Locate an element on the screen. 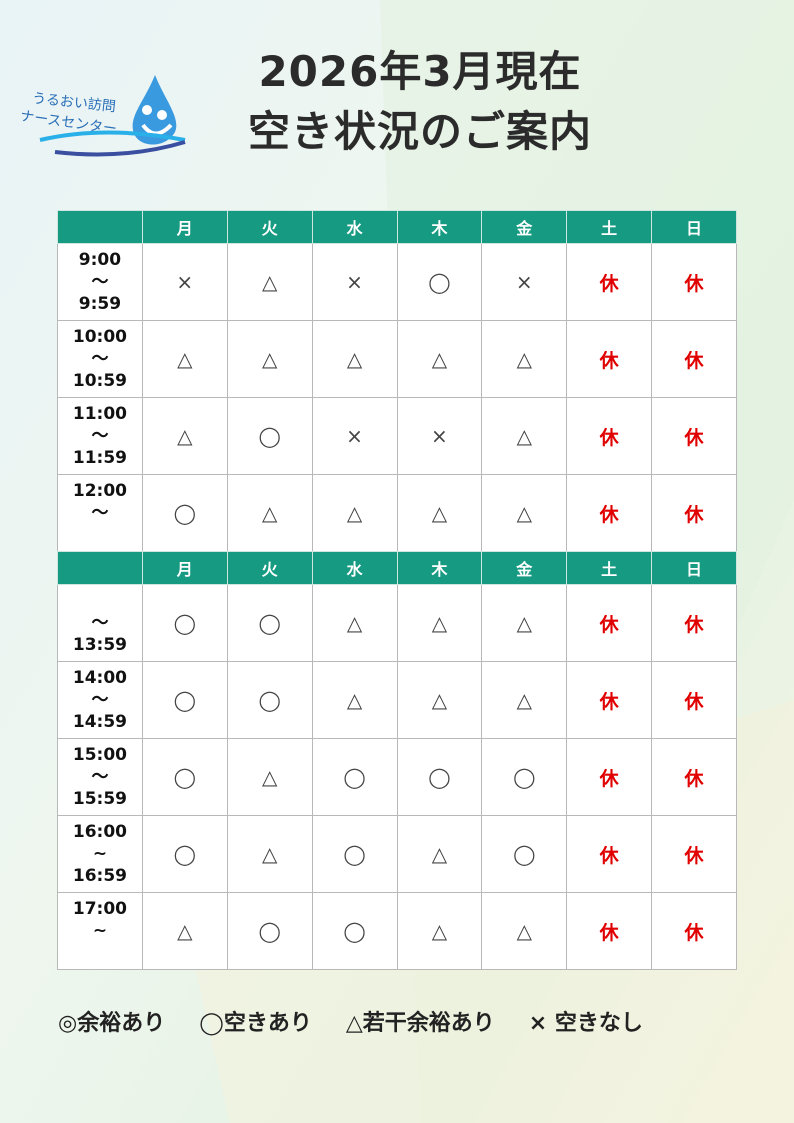 This screenshot has height=1123, width=794. title-line-1: 2026年3月現在 is located at coordinates (420, 71).